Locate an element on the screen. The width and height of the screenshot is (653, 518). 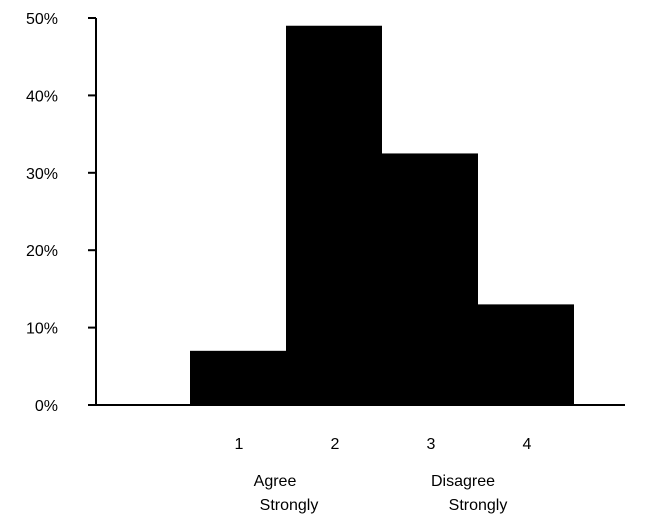
annotation-left-line1: Agree is located at coordinates (275, 481).